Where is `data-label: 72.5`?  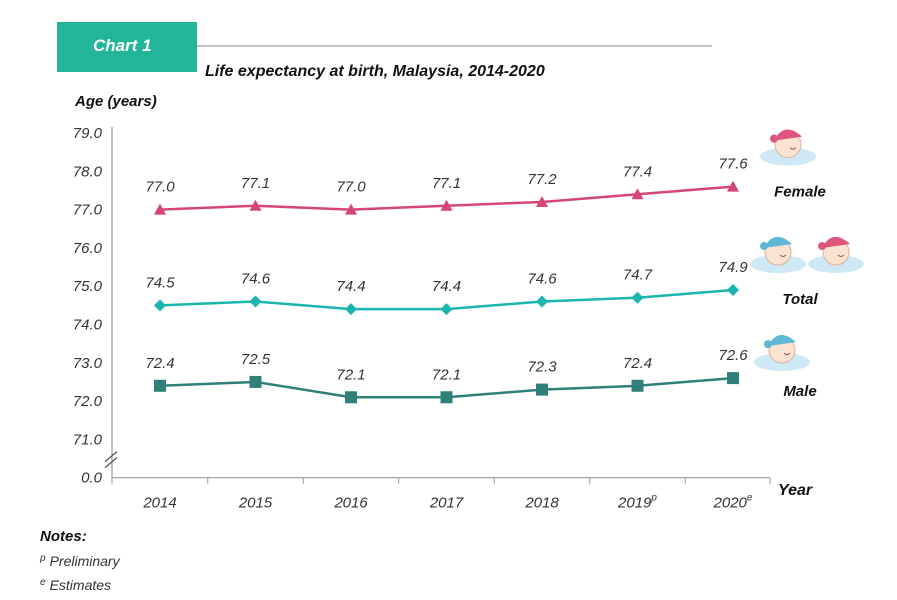
data-label: 72.5 is located at coordinates (256, 359).